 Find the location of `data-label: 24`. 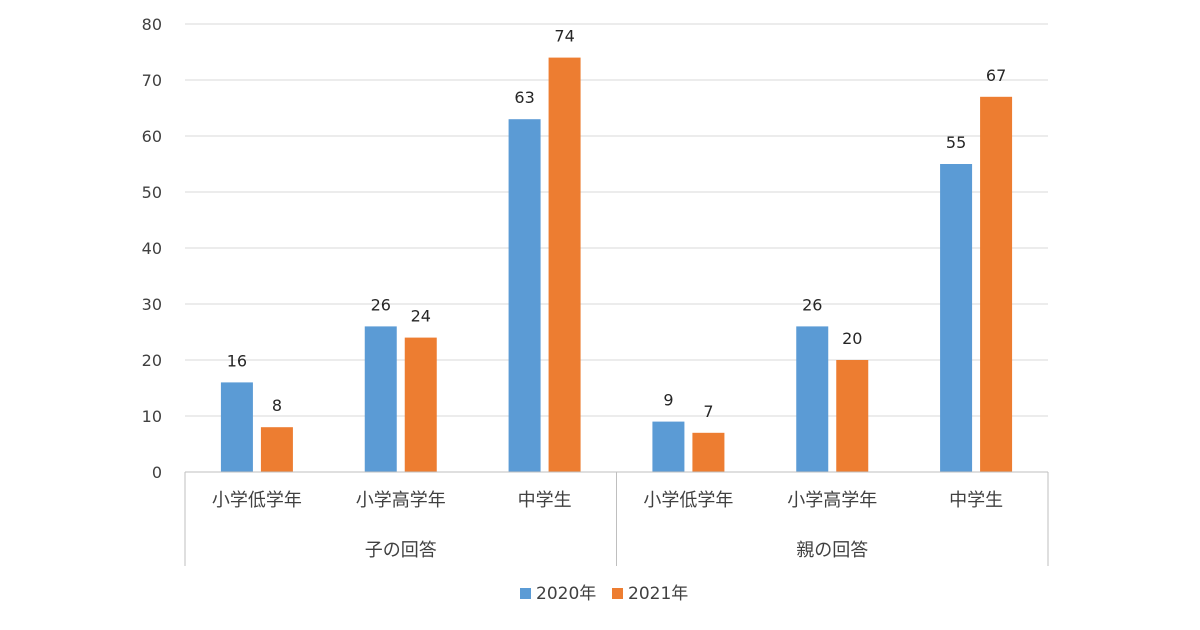

data-label: 24 is located at coordinates (421, 316).